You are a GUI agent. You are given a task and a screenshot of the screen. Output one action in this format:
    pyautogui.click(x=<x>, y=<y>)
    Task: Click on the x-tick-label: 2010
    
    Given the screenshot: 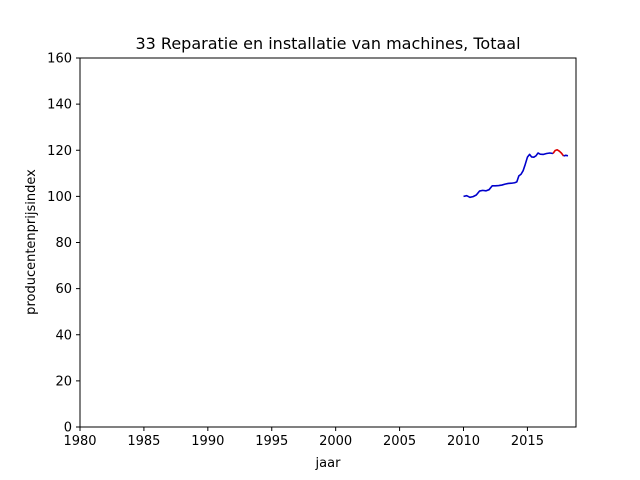 What is the action you would take?
    pyautogui.click(x=463, y=441)
    